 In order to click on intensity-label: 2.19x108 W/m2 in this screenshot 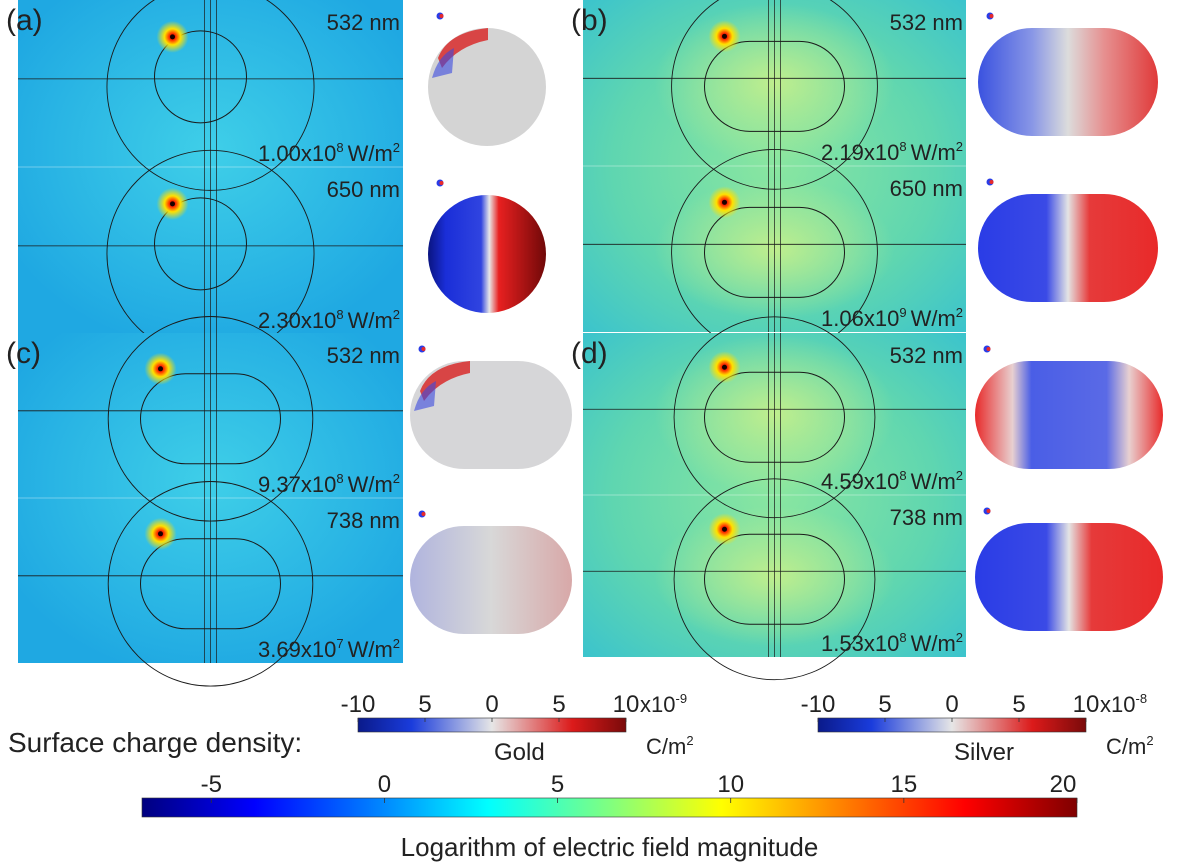, I will do `click(892, 152)`.